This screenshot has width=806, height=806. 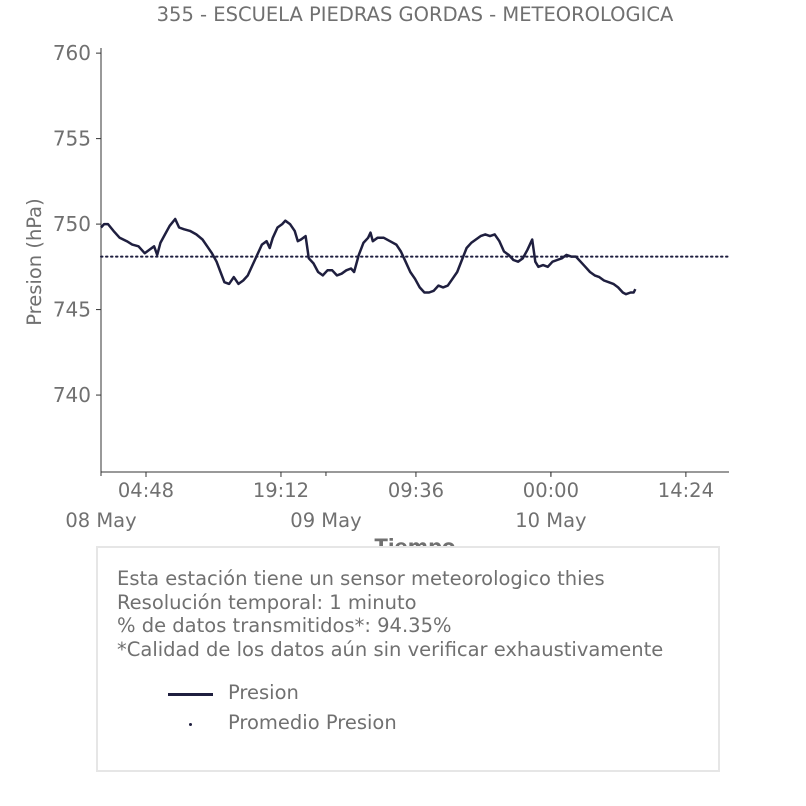 I want to click on x-tick-label-4: 14:24, so click(x=686, y=490).